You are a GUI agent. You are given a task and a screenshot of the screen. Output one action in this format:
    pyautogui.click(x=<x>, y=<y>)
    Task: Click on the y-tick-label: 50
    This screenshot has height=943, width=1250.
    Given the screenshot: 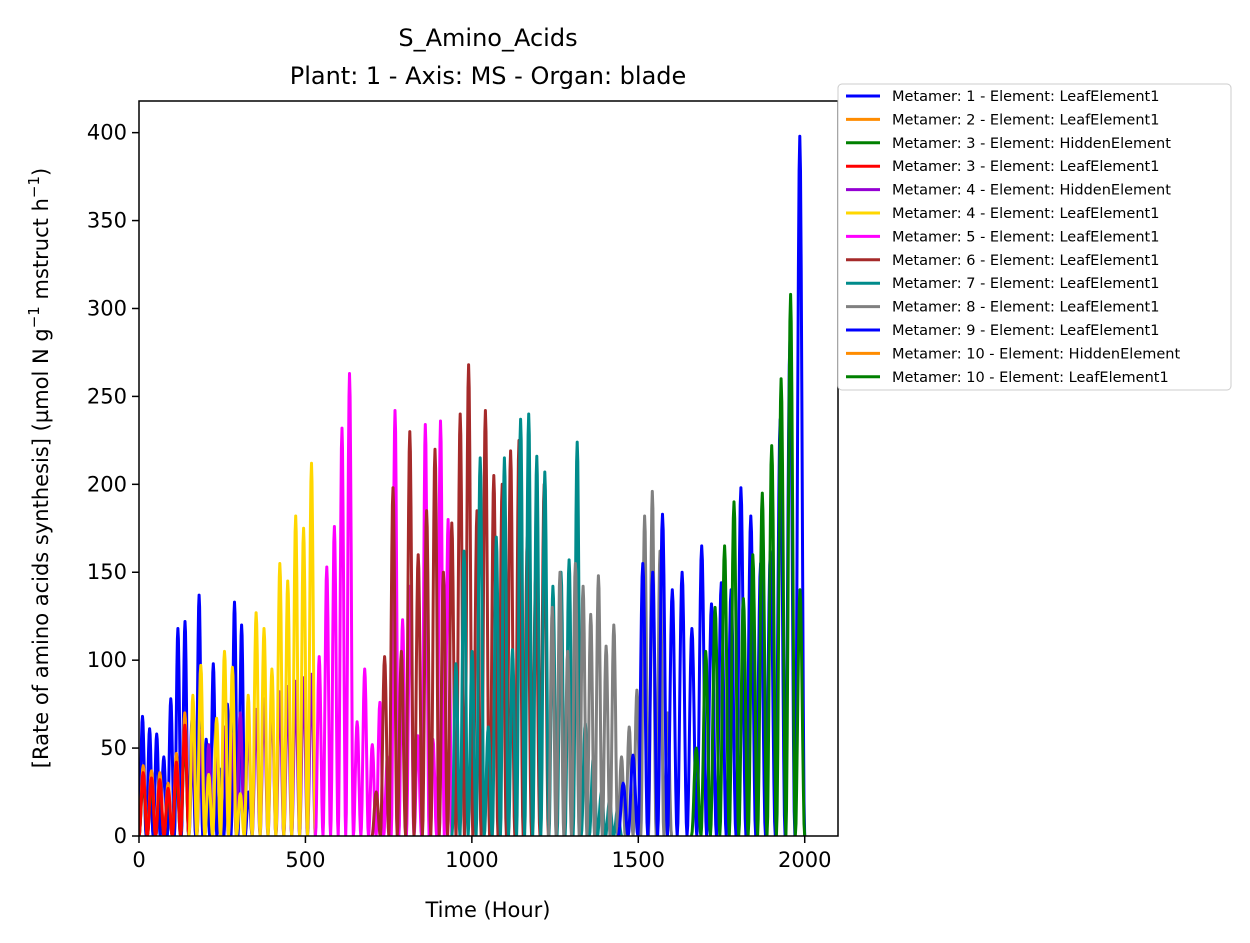 What is the action you would take?
    pyautogui.click(x=113, y=748)
    